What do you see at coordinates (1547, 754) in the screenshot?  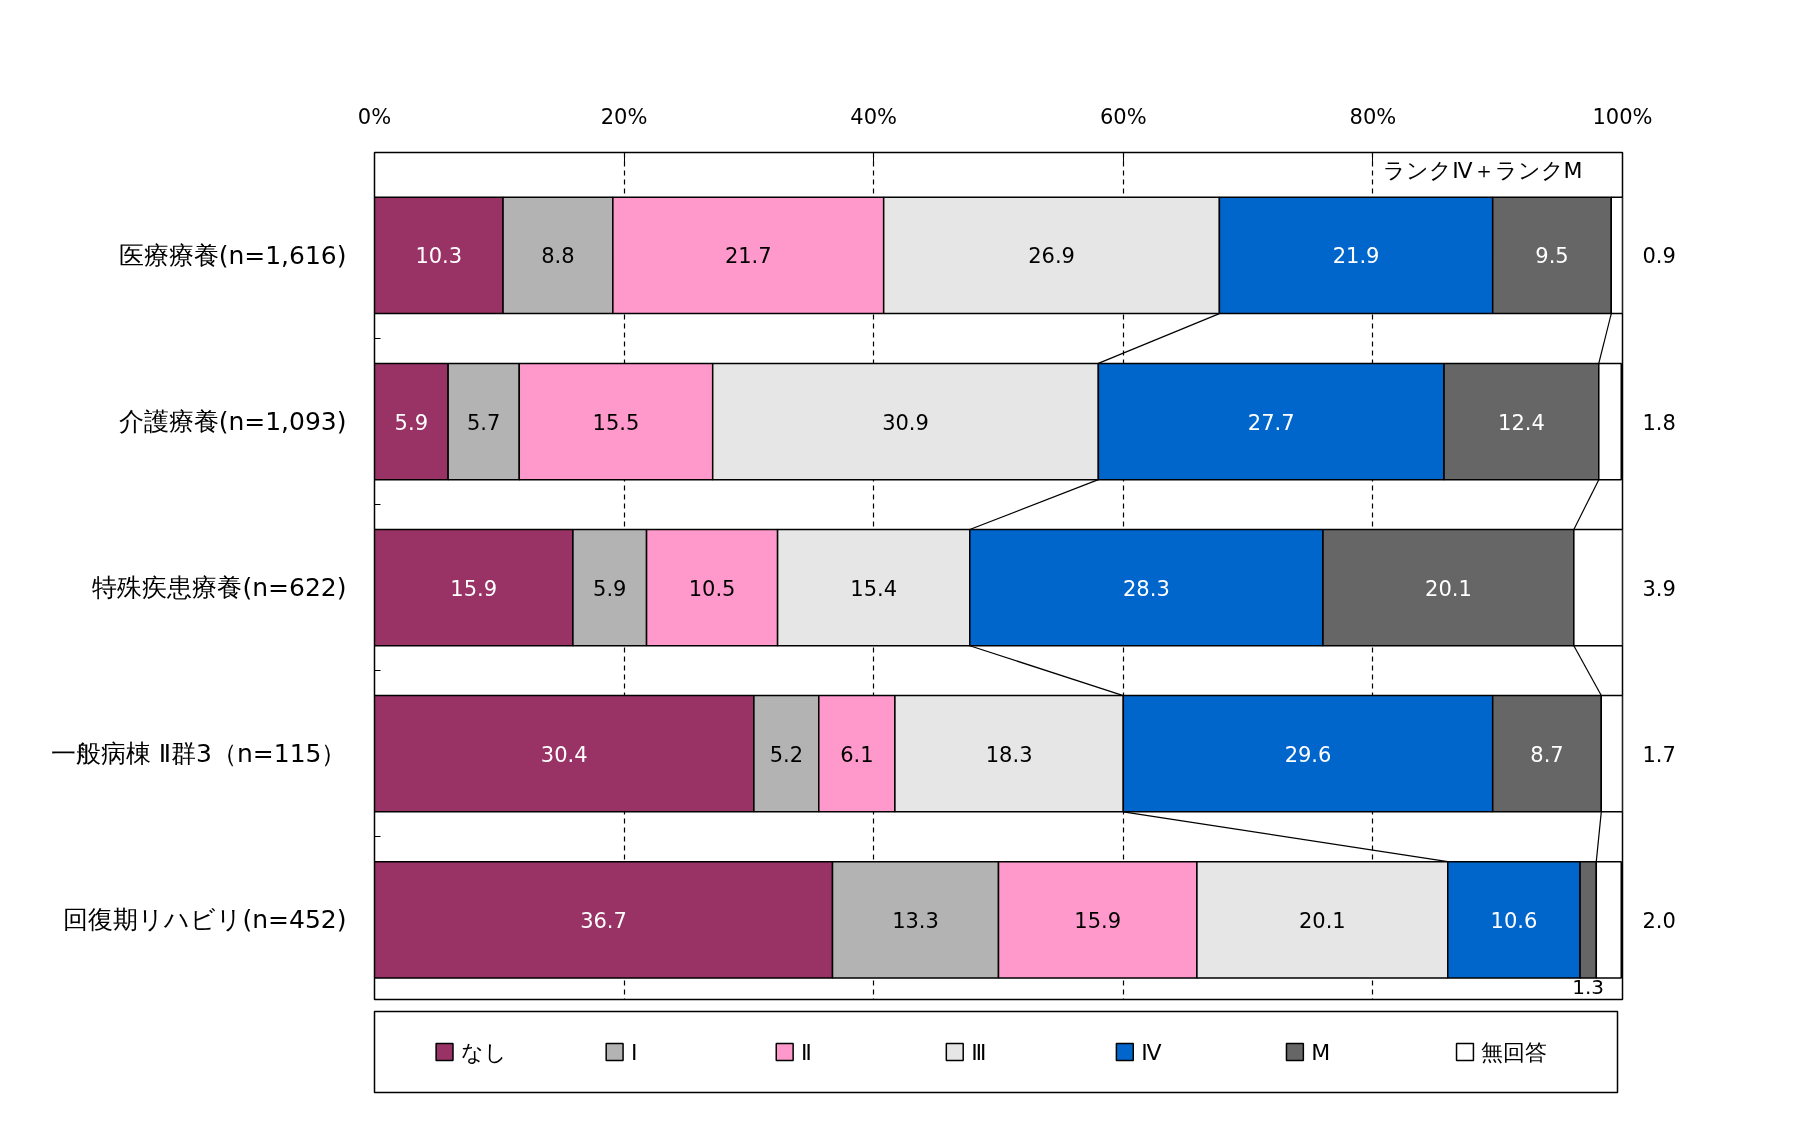 I see `data-label: 8.7` at bounding box center [1547, 754].